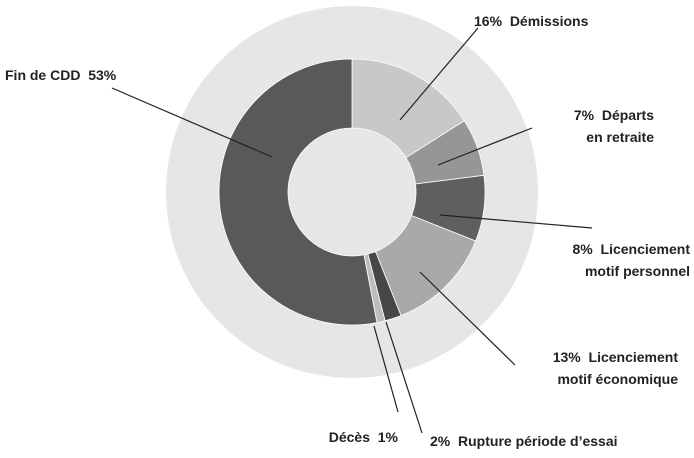 The image size is (694, 458). Describe the element at coordinates (620, 126) in the screenshot. I see `category-label: Départs en retraite` at that location.